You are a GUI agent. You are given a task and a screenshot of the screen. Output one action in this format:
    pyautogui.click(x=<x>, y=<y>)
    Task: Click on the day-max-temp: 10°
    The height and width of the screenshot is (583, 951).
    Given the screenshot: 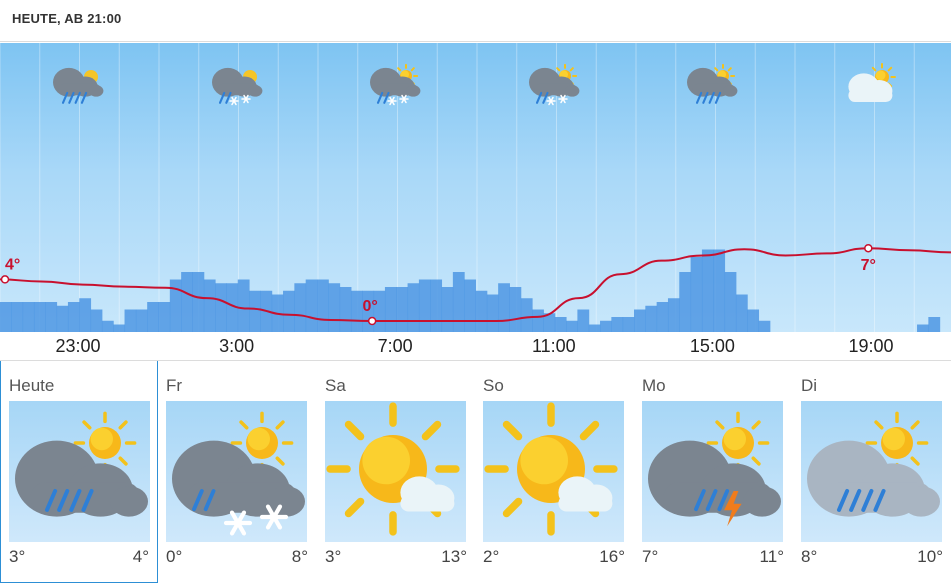 What is the action you would take?
    pyautogui.click(x=930, y=556)
    